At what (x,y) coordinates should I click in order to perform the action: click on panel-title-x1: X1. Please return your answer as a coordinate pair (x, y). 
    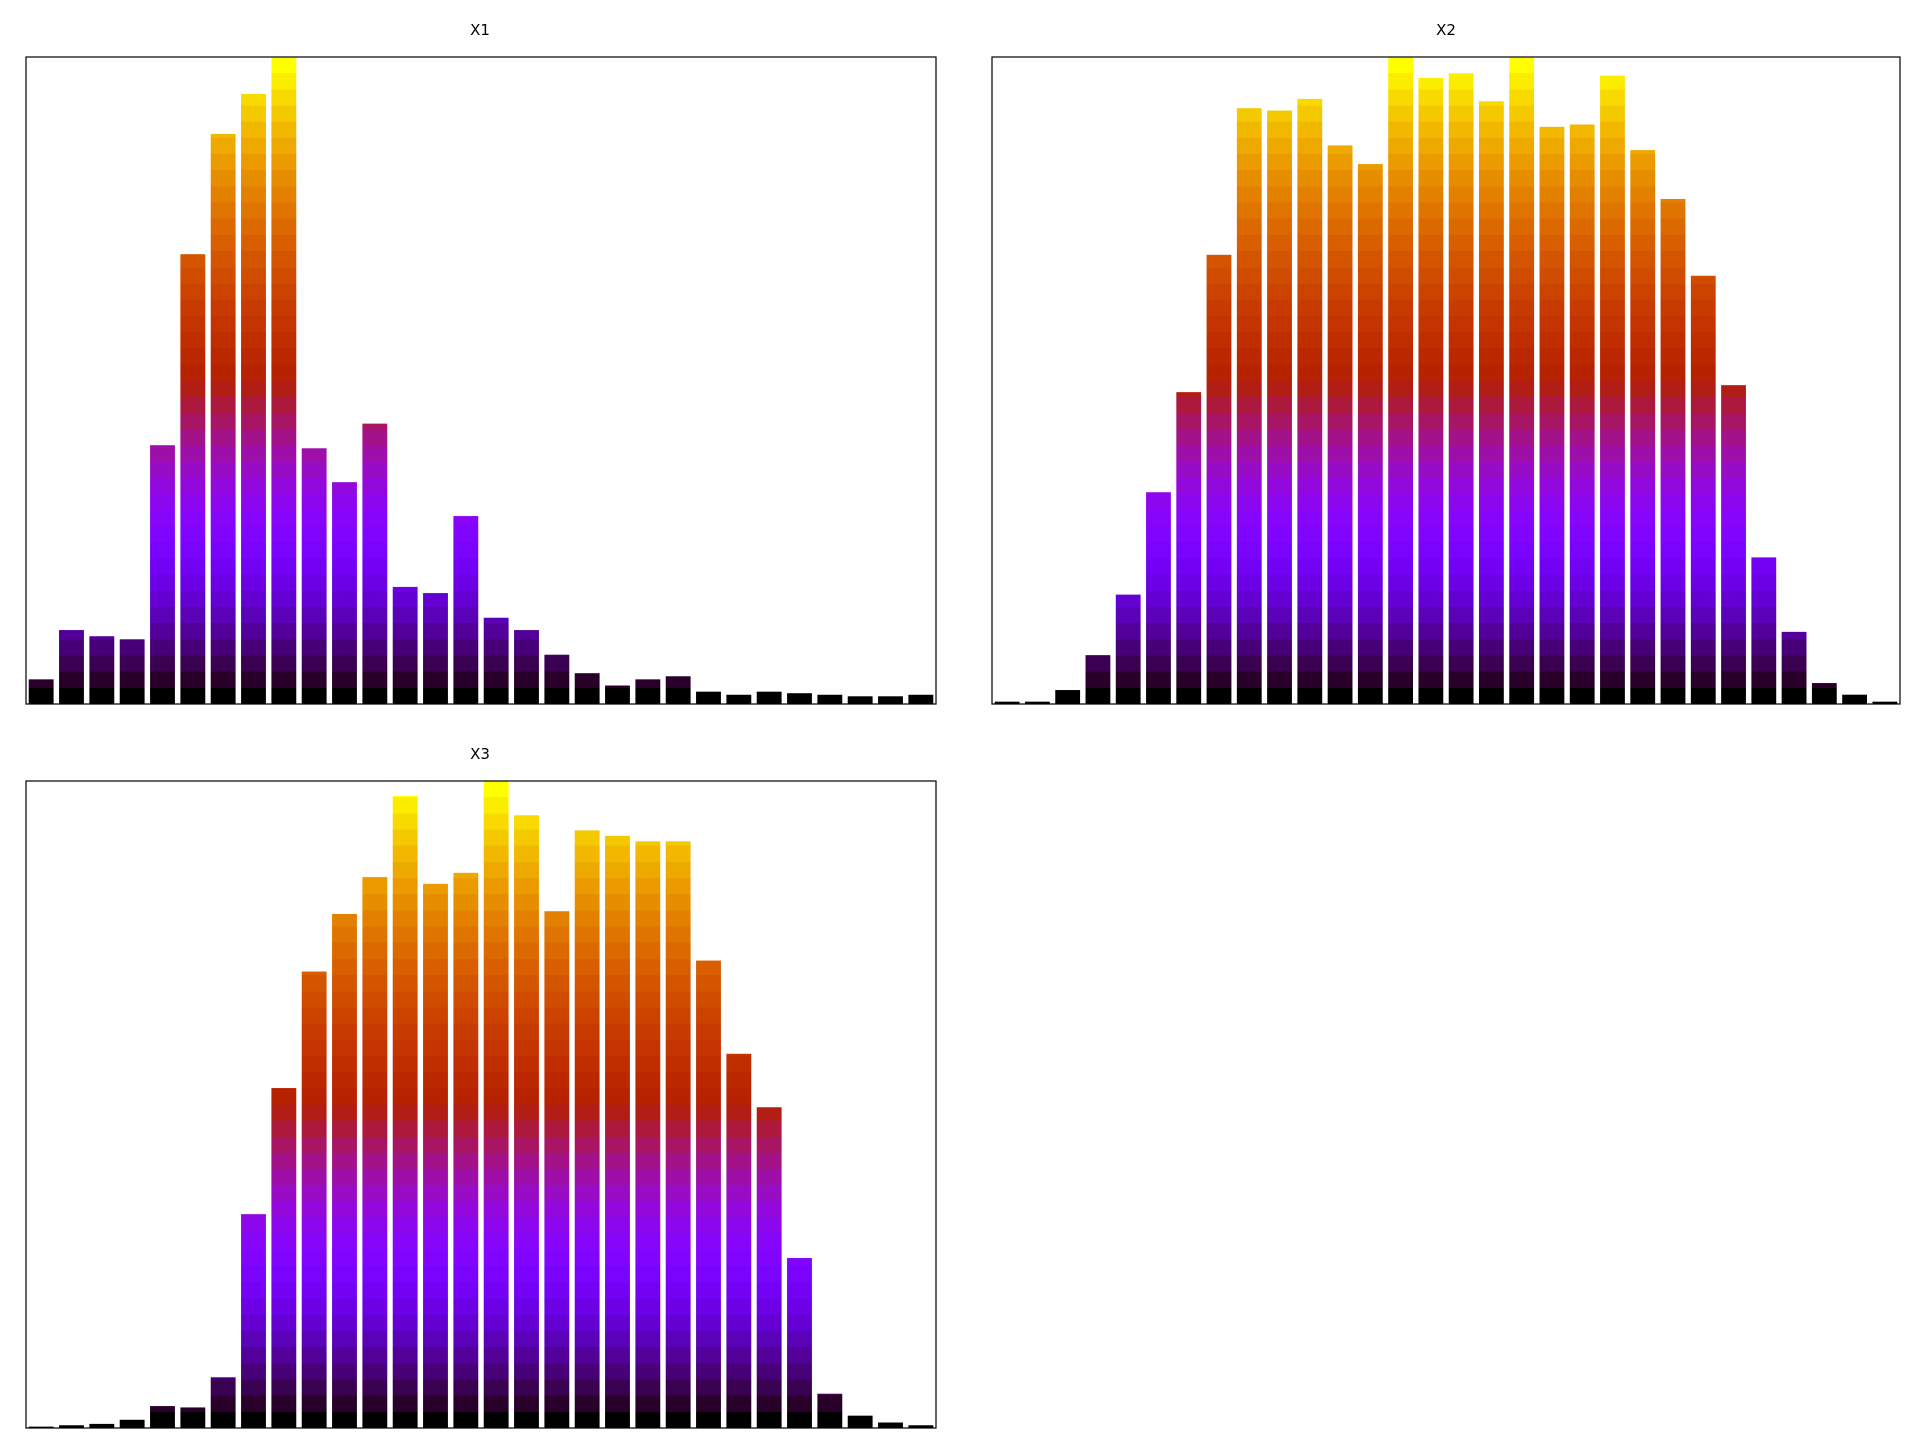
    Looking at the image, I should click on (480, 30).